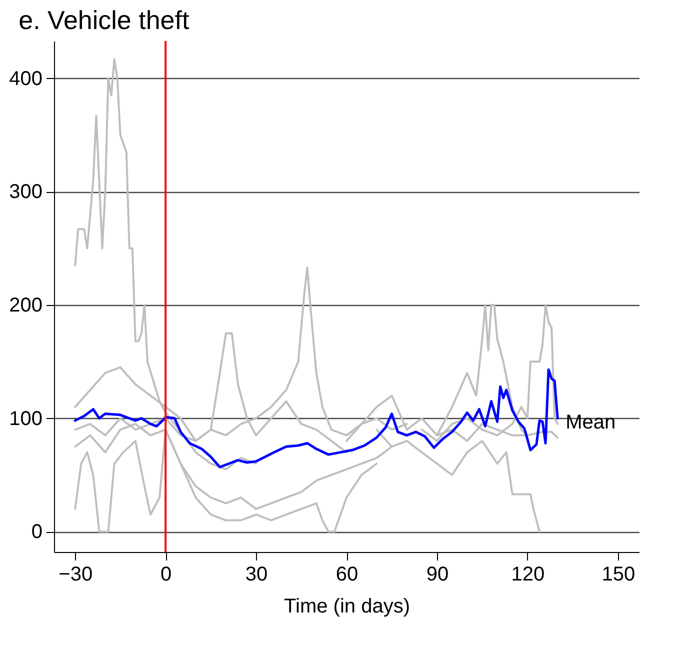 The width and height of the screenshot is (687, 657). What do you see at coordinates (347, 607) in the screenshot?
I see `x-axis-title: Time (in days)` at bounding box center [347, 607].